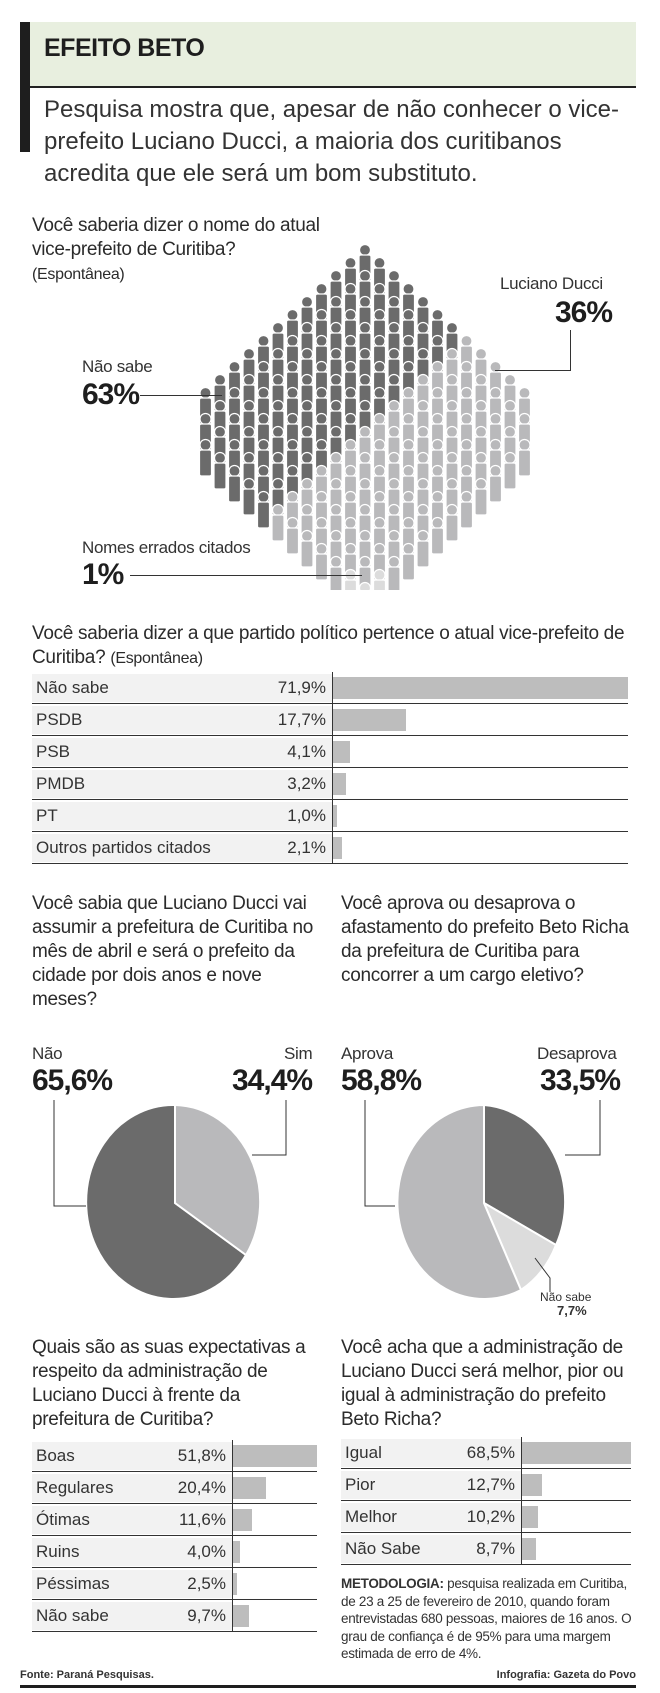 The image size is (660, 1693). I want to click on q1-value-nao-sabe: 63%, so click(111, 394).